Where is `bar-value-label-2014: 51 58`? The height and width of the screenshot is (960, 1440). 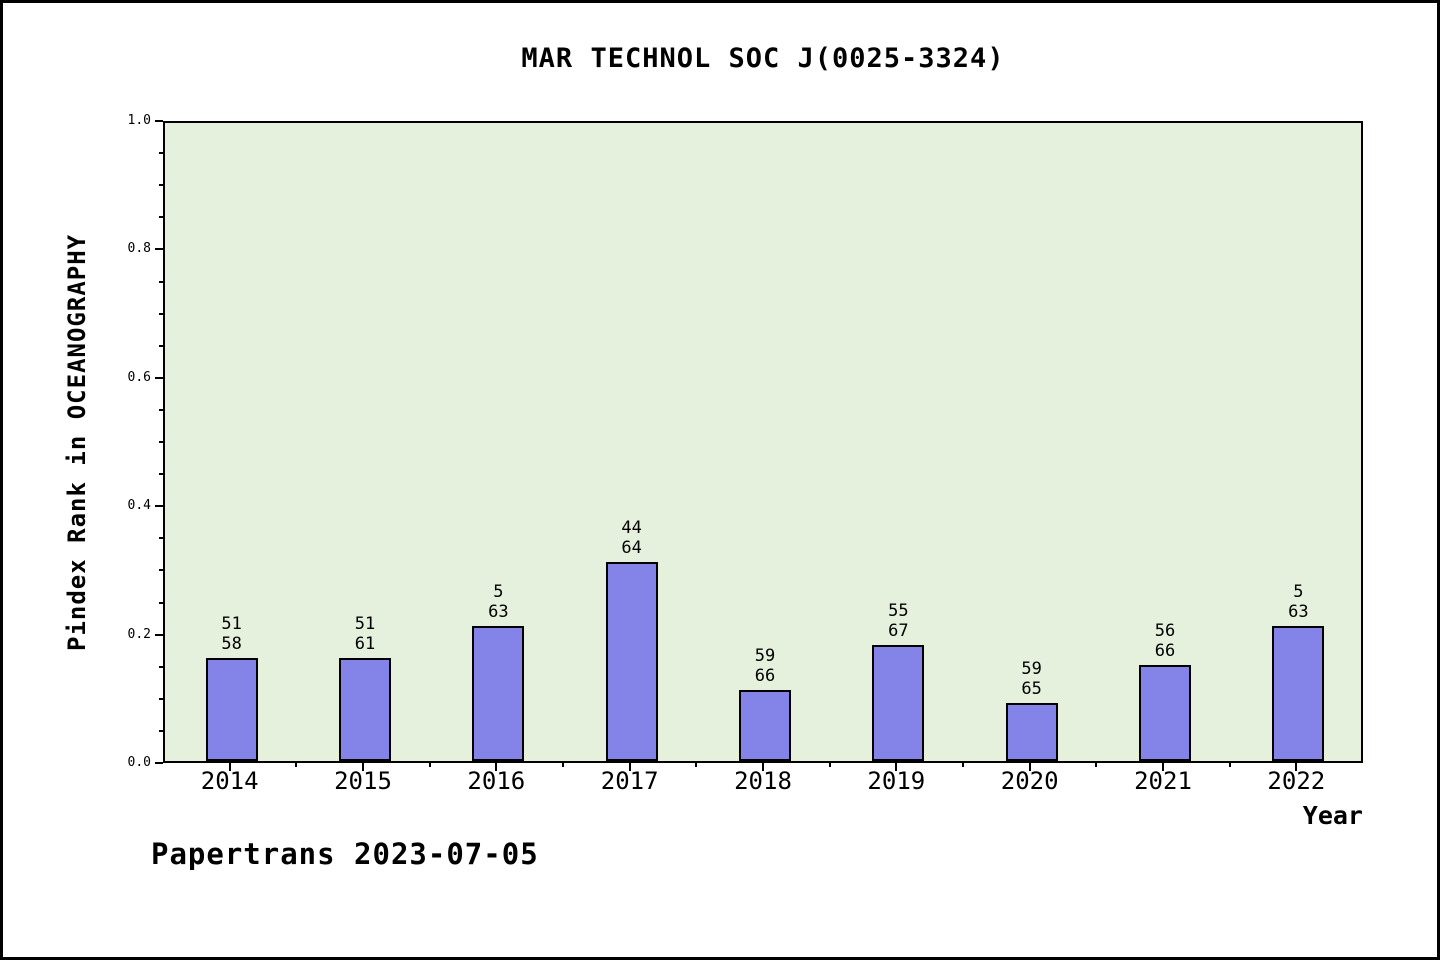
bar-value-label-2014: 51 58 is located at coordinates (232, 634).